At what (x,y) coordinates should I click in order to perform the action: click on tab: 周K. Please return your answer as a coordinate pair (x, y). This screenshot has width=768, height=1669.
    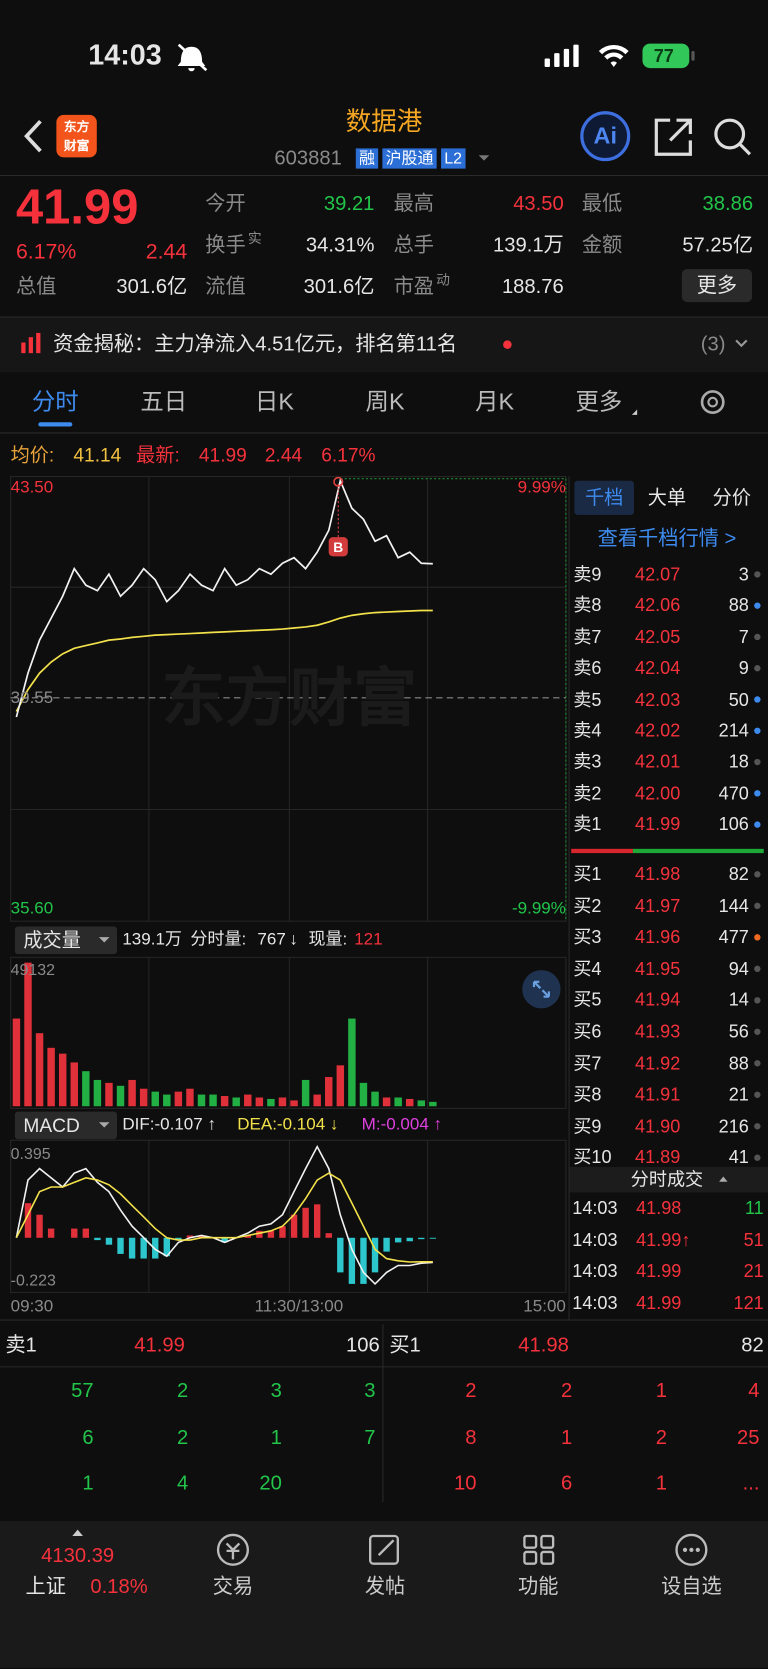
    Looking at the image, I should click on (385, 401).